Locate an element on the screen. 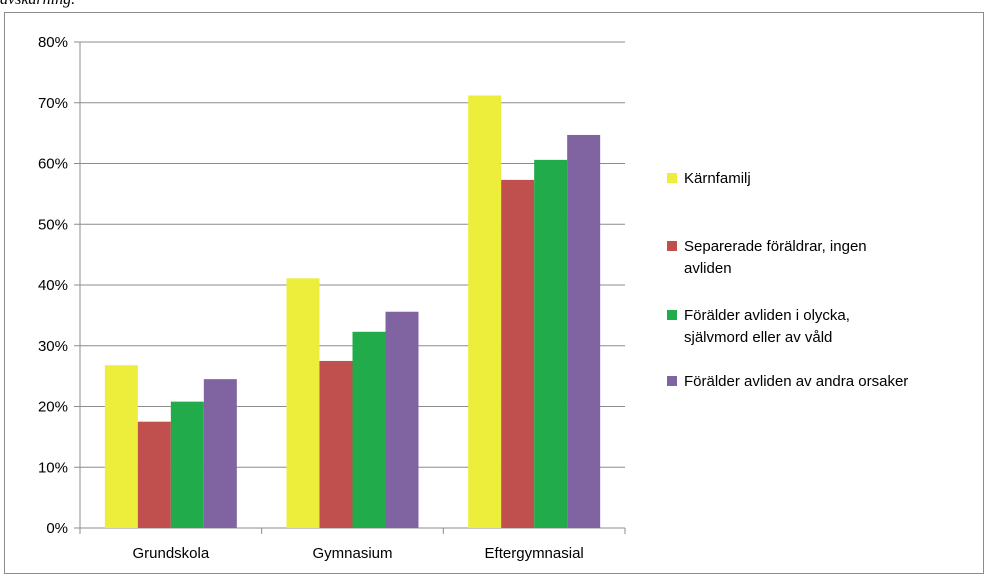 The height and width of the screenshot is (577, 989). y-tick-label: 80% is located at coordinates (53, 42).